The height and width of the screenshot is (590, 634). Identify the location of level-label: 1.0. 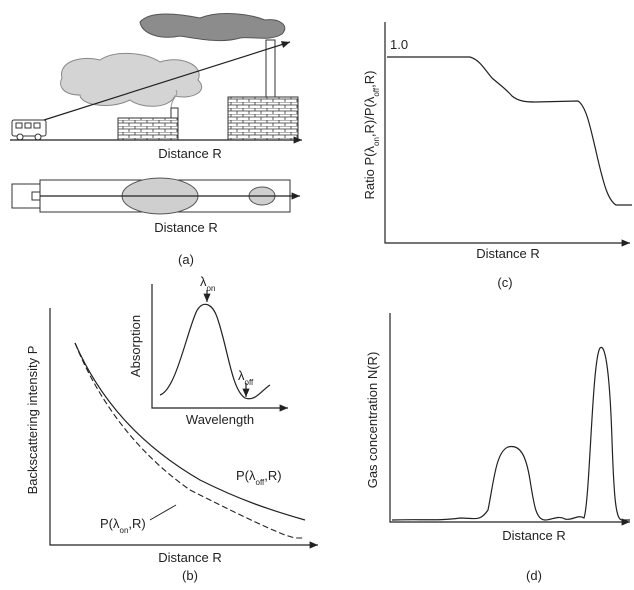
(399, 44).